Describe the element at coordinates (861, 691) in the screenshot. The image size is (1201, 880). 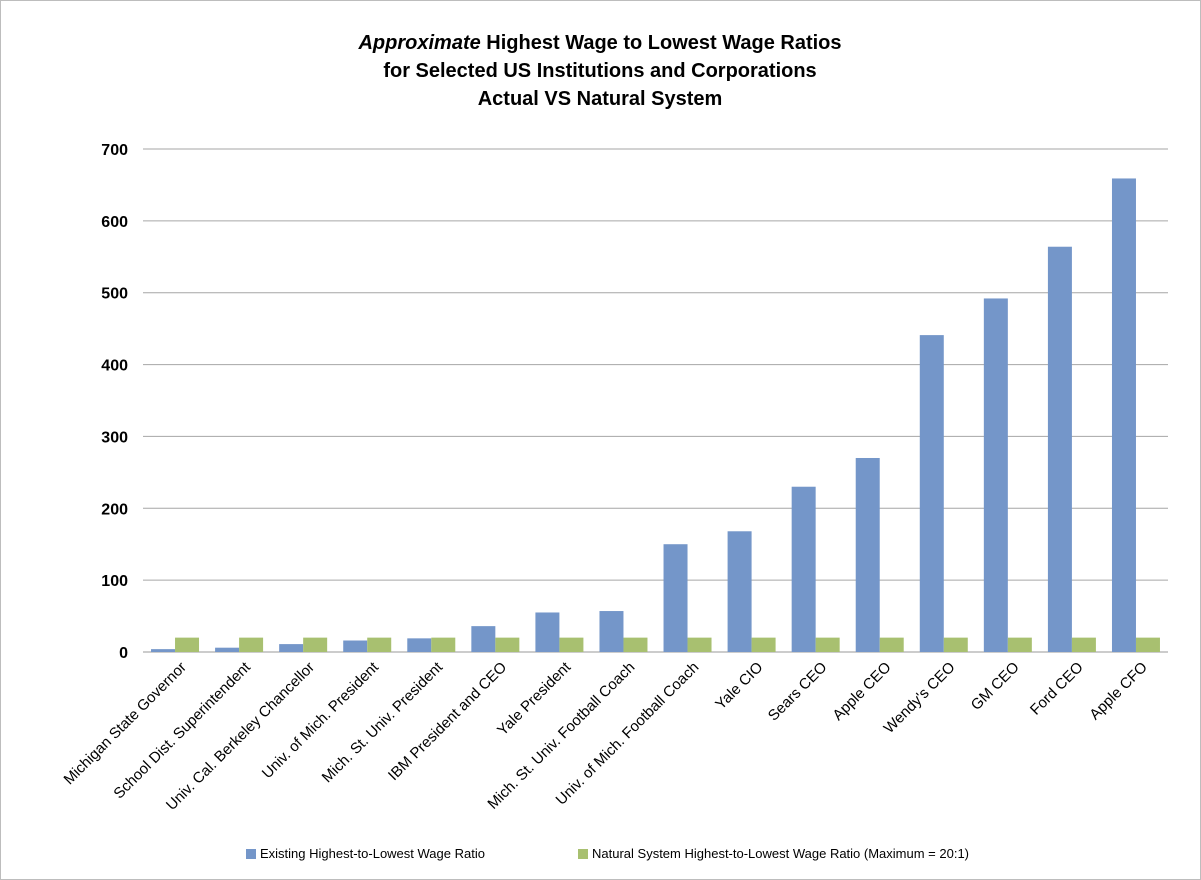
I see `x-tick-label: Apple CEO` at that location.